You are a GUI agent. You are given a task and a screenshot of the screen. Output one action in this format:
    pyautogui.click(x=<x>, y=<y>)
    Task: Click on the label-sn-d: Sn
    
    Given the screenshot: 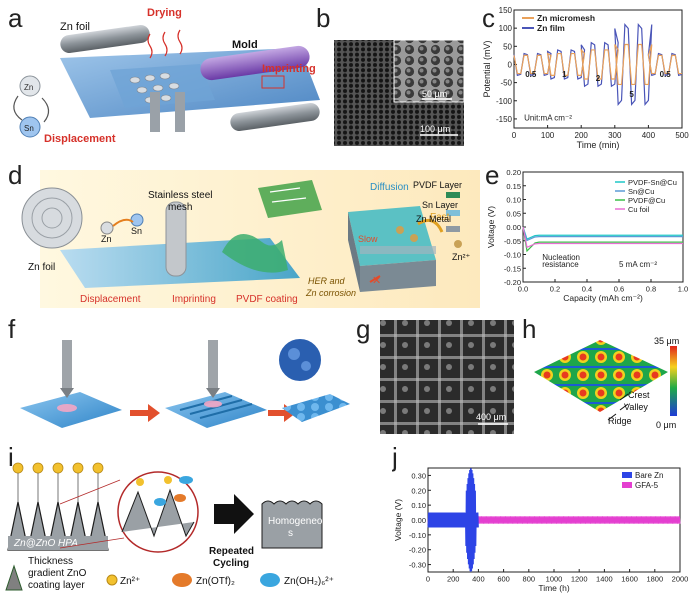 What is the action you would take?
    pyautogui.click(x=136, y=231)
    